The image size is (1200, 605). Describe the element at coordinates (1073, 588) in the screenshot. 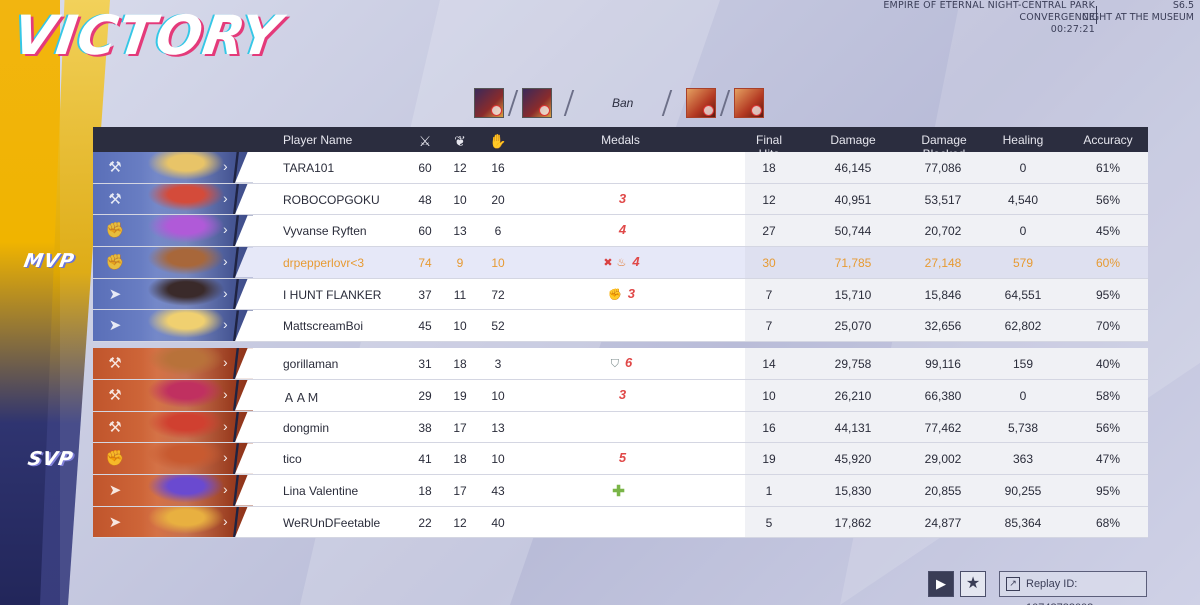

I see `replay-id-box: ↗ Replay ID: 10748788008` at that location.